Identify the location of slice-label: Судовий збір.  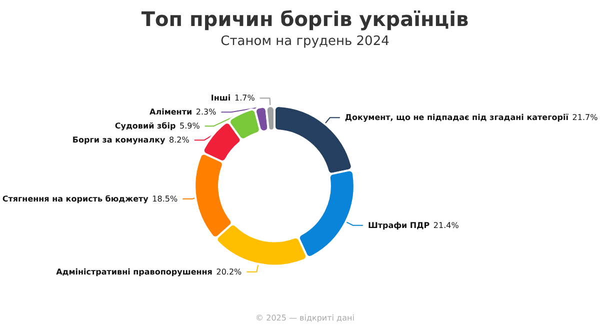
(145, 126).